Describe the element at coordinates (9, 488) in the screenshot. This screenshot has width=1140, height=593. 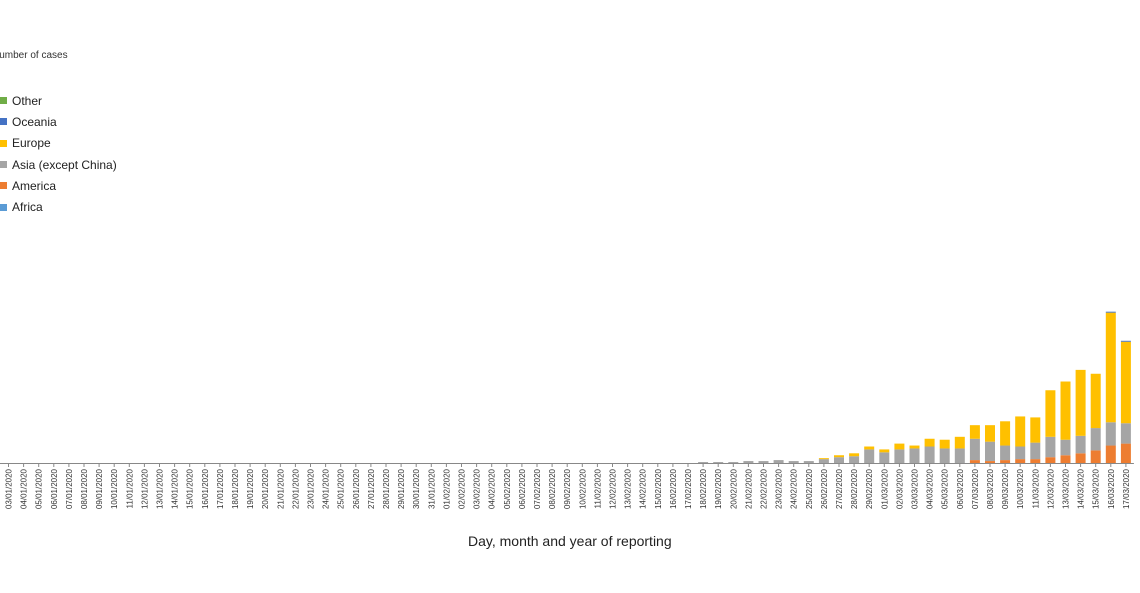
I see `x-tick-label: 03/01/2020` at that location.